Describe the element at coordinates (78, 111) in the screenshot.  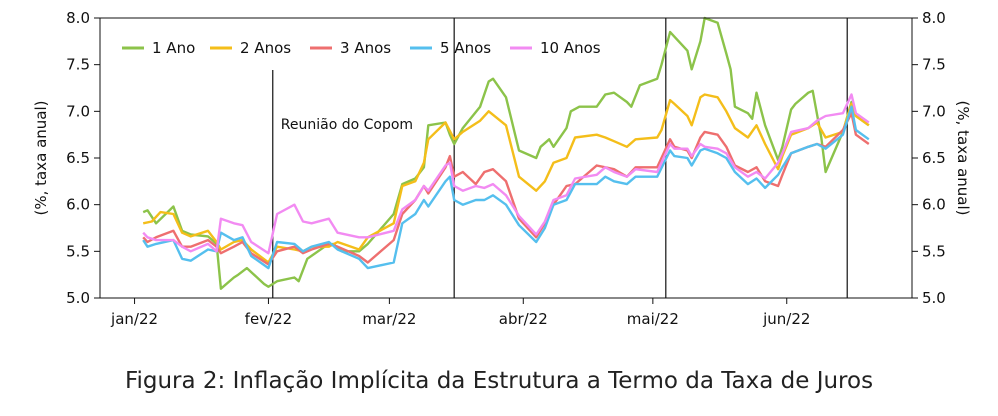
I see `y-tick-label-left: 7.0` at that location.